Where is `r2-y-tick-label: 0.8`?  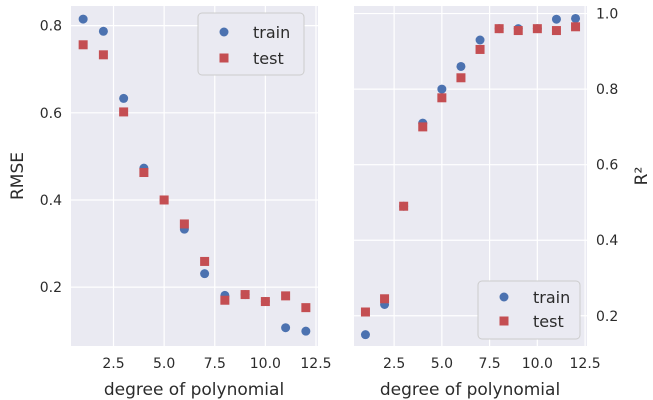 r2-y-tick-label: 0.8 is located at coordinates (607, 90).